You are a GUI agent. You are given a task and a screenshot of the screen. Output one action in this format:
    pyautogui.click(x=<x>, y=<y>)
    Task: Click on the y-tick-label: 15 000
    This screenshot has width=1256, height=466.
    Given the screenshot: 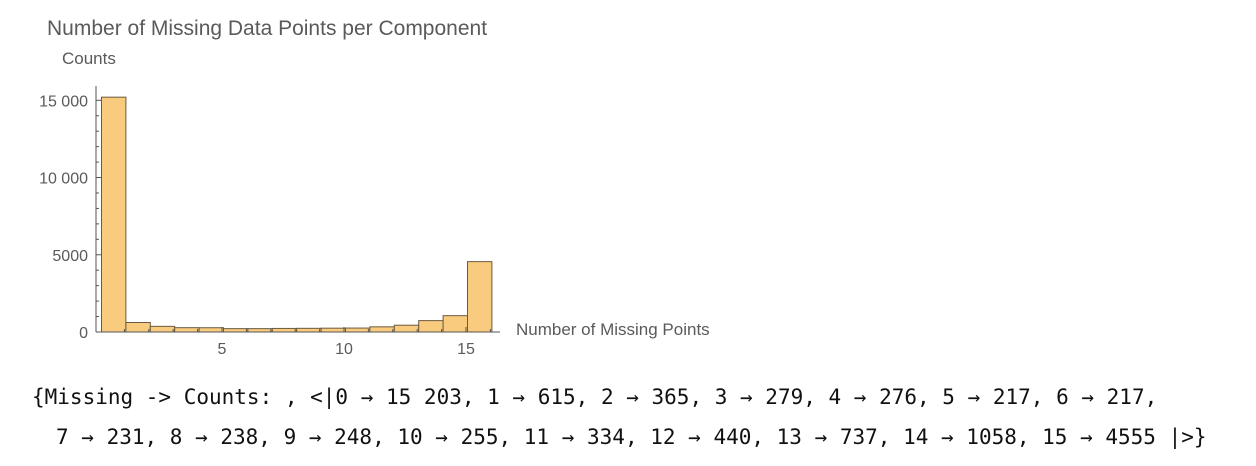 What is the action you would take?
    pyautogui.click(x=63, y=101)
    